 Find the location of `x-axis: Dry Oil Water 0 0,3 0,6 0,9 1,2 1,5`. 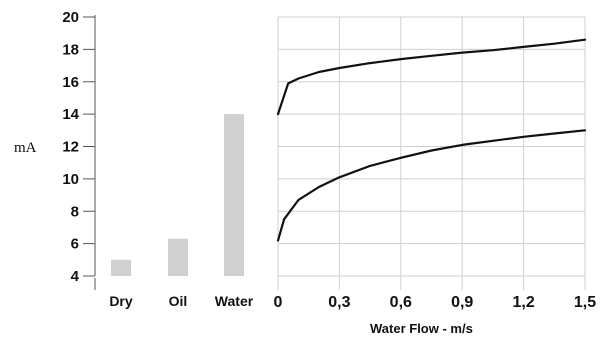

x-axis: Dry Oil Water 0 0,3 0,6 0,9 1,2 1,5 is located at coordinates (345, 294).